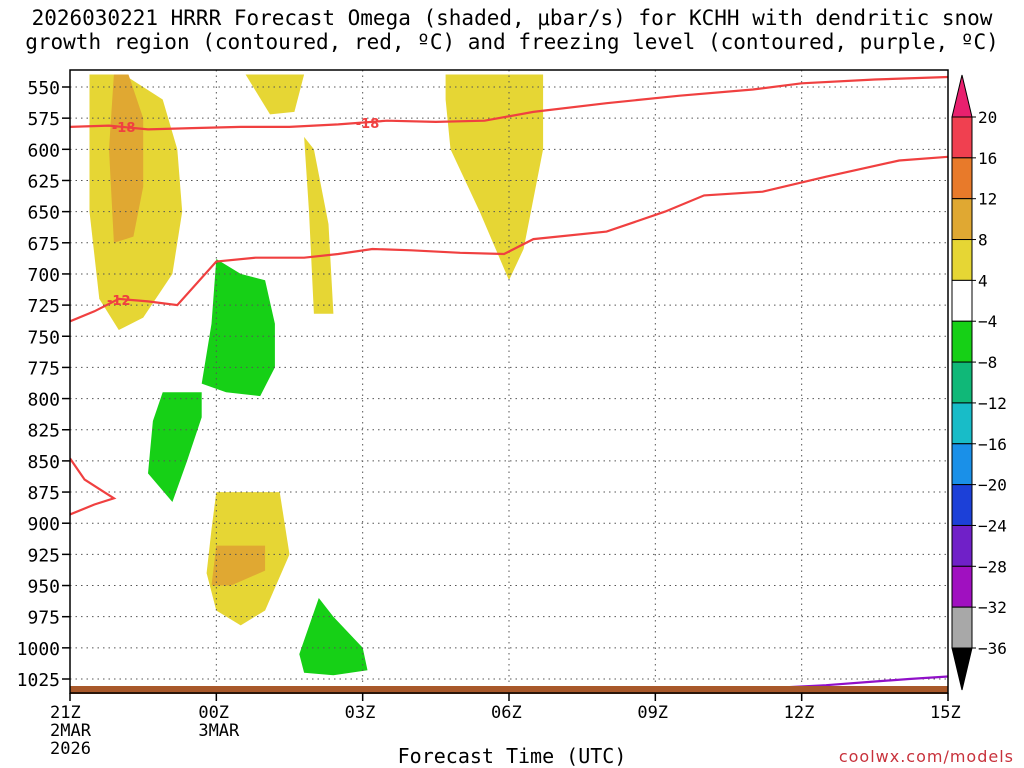  What do you see at coordinates (962, 96) in the screenshot?
I see `colorbar-top-arrow` at bounding box center [962, 96].